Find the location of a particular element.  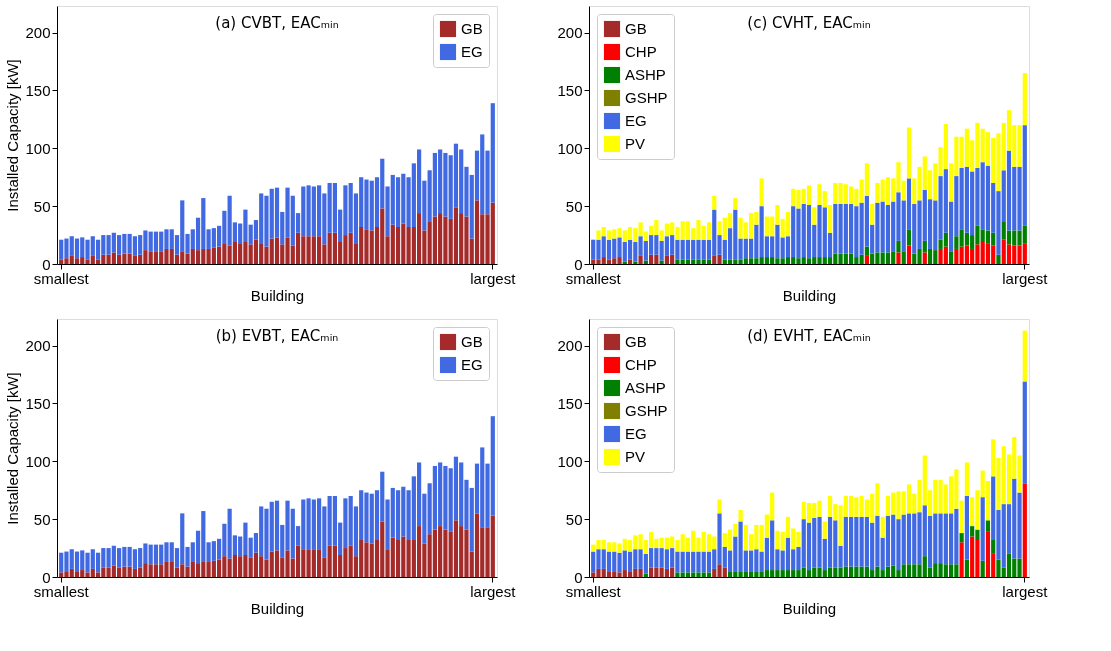

legend-label: EG is located at coordinates (472, 364).